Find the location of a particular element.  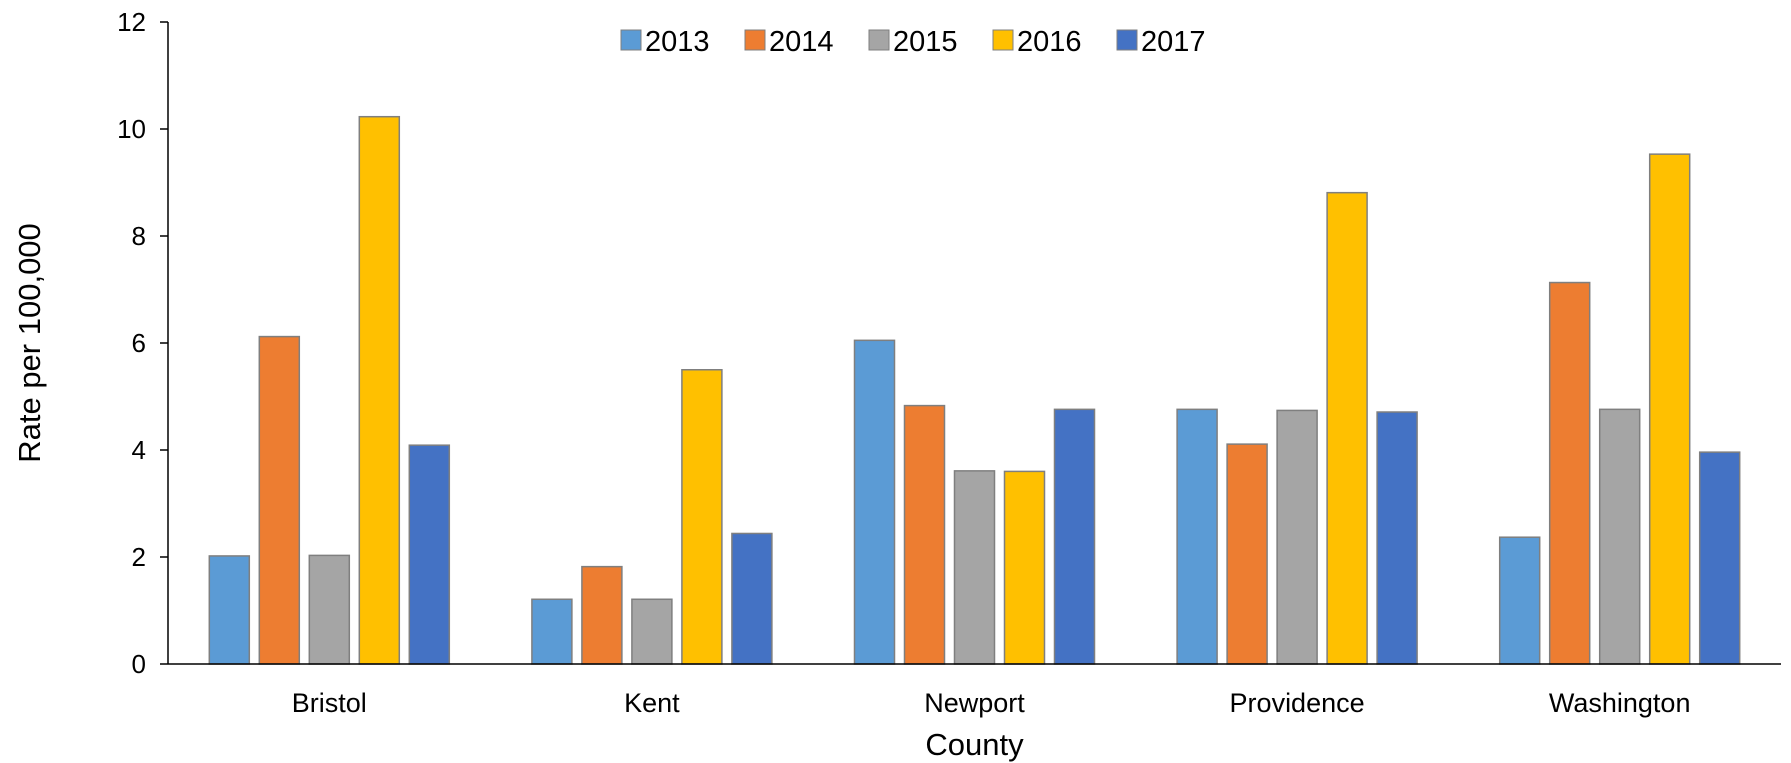

x-axis-labels: Bristol Kent Newport Providence Washington is located at coordinates (991, 703).